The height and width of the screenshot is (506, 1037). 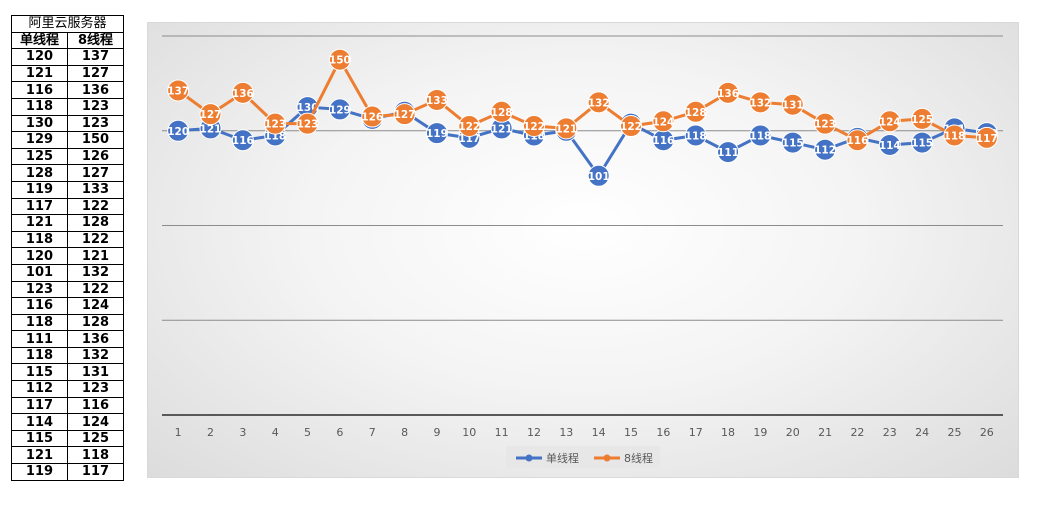 What do you see at coordinates (95, 339) in the screenshot?
I see `cell-8-thread: 136` at bounding box center [95, 339].